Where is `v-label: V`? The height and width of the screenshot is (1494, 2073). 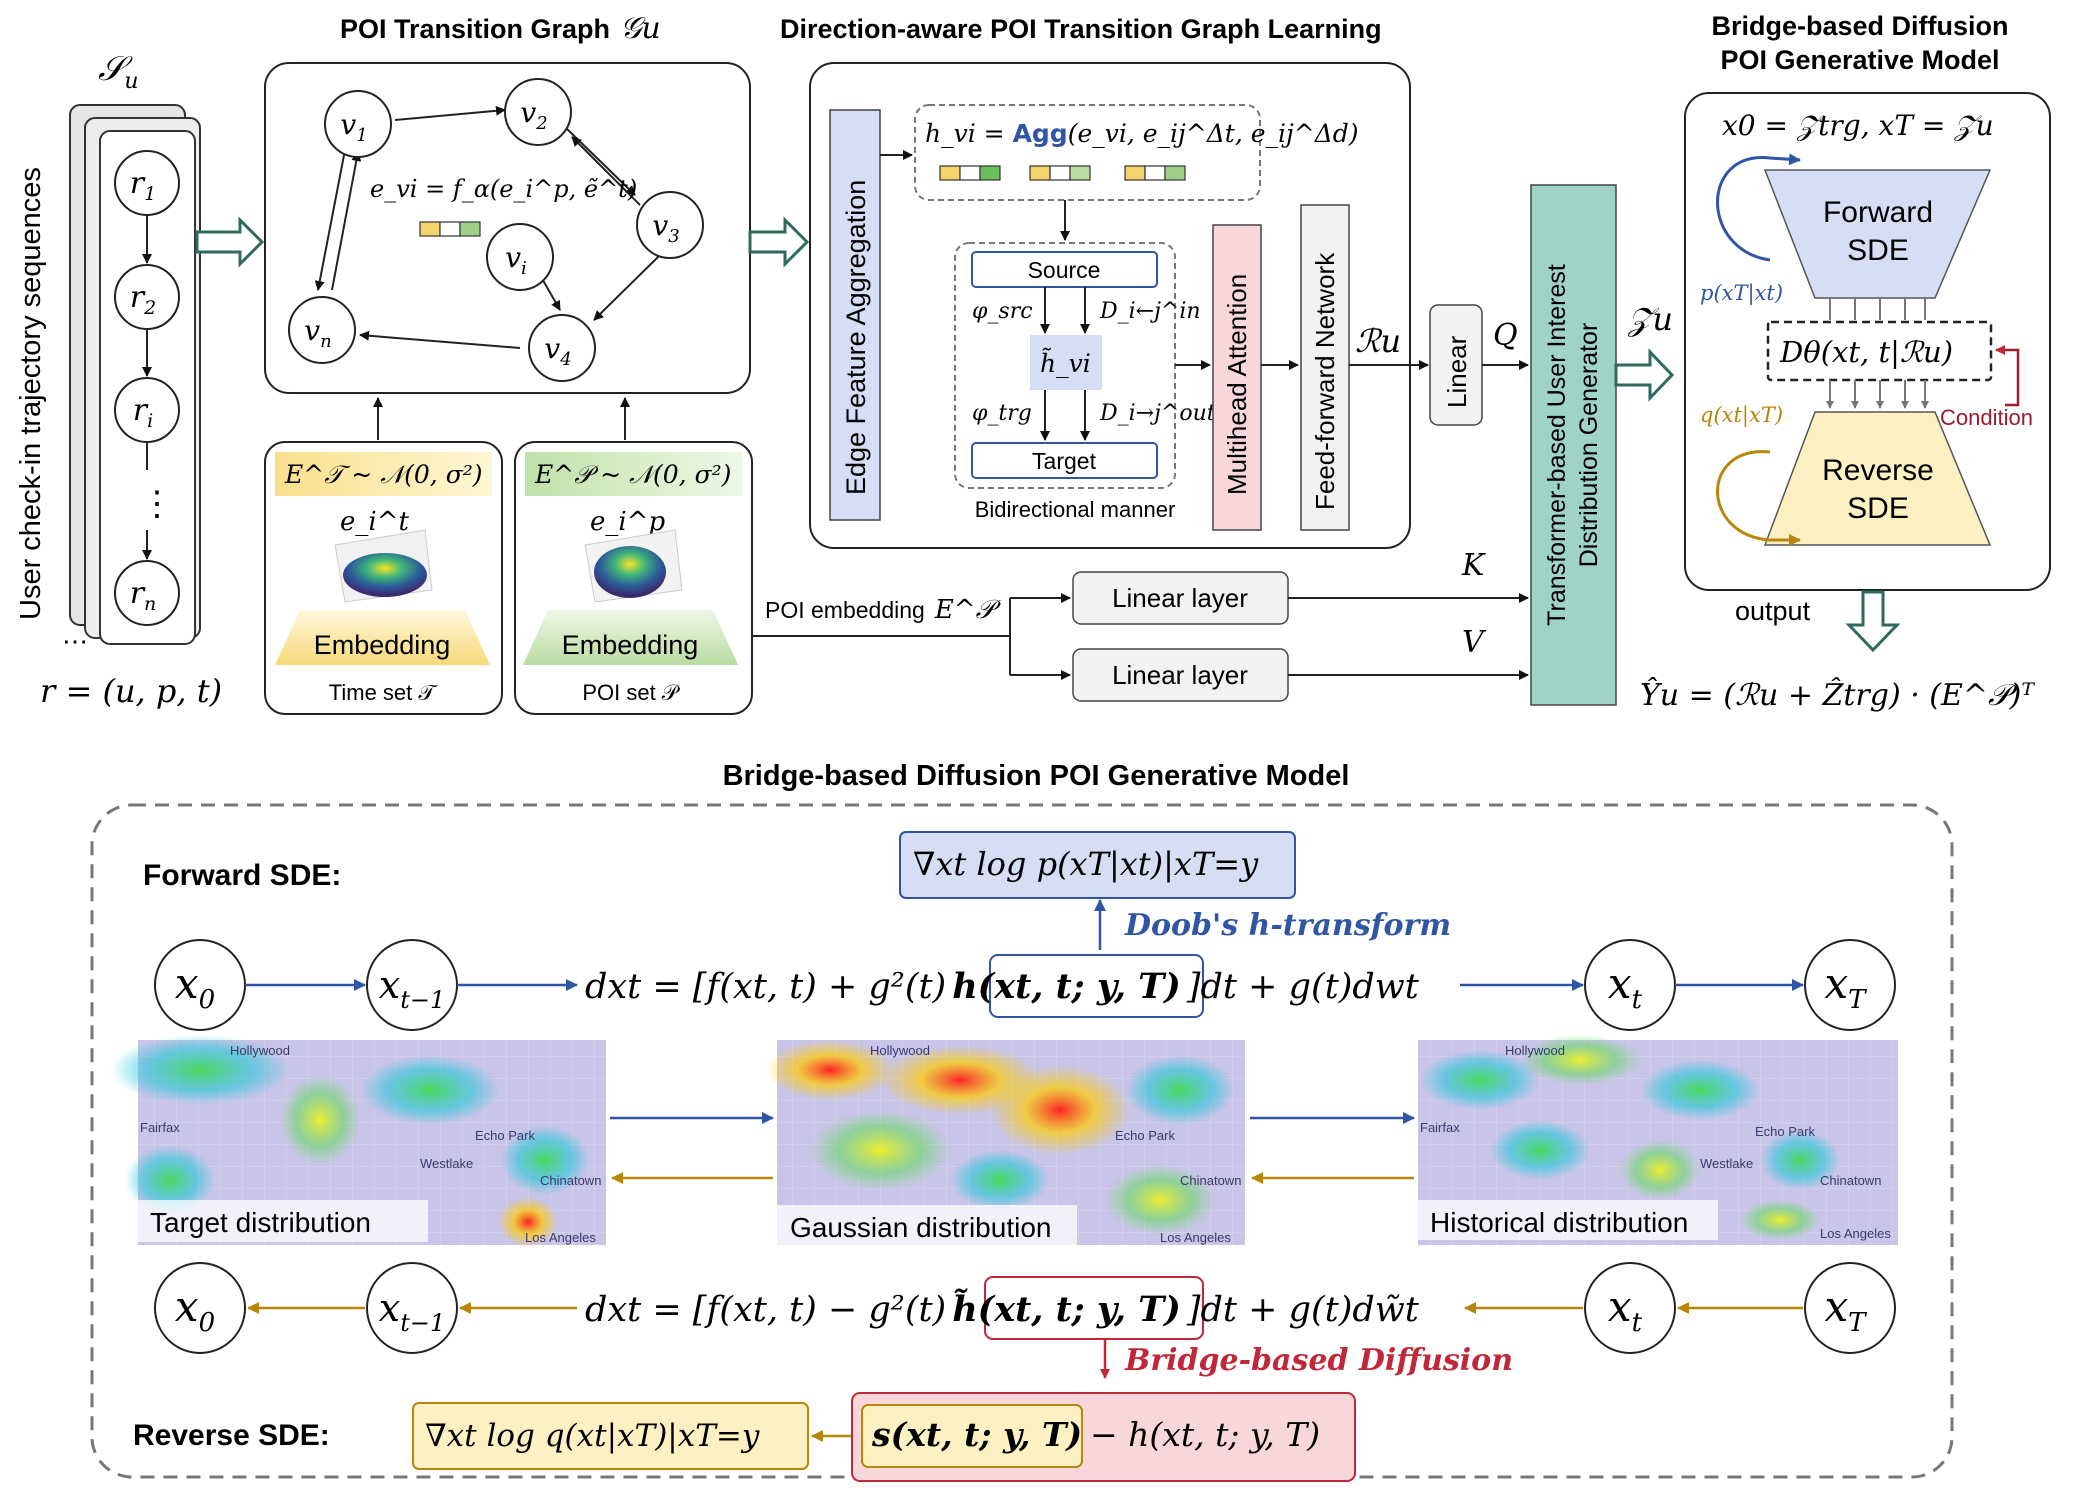 v-label: V is located at coordinates (1474, 642).